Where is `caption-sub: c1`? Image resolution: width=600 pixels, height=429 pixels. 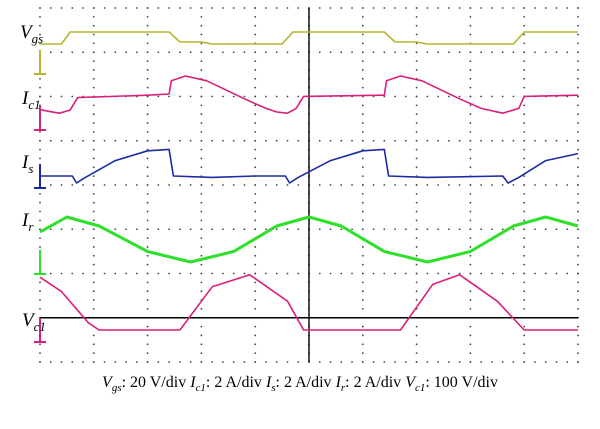
caption-sub: c1 is located at coordinates (420, 388).